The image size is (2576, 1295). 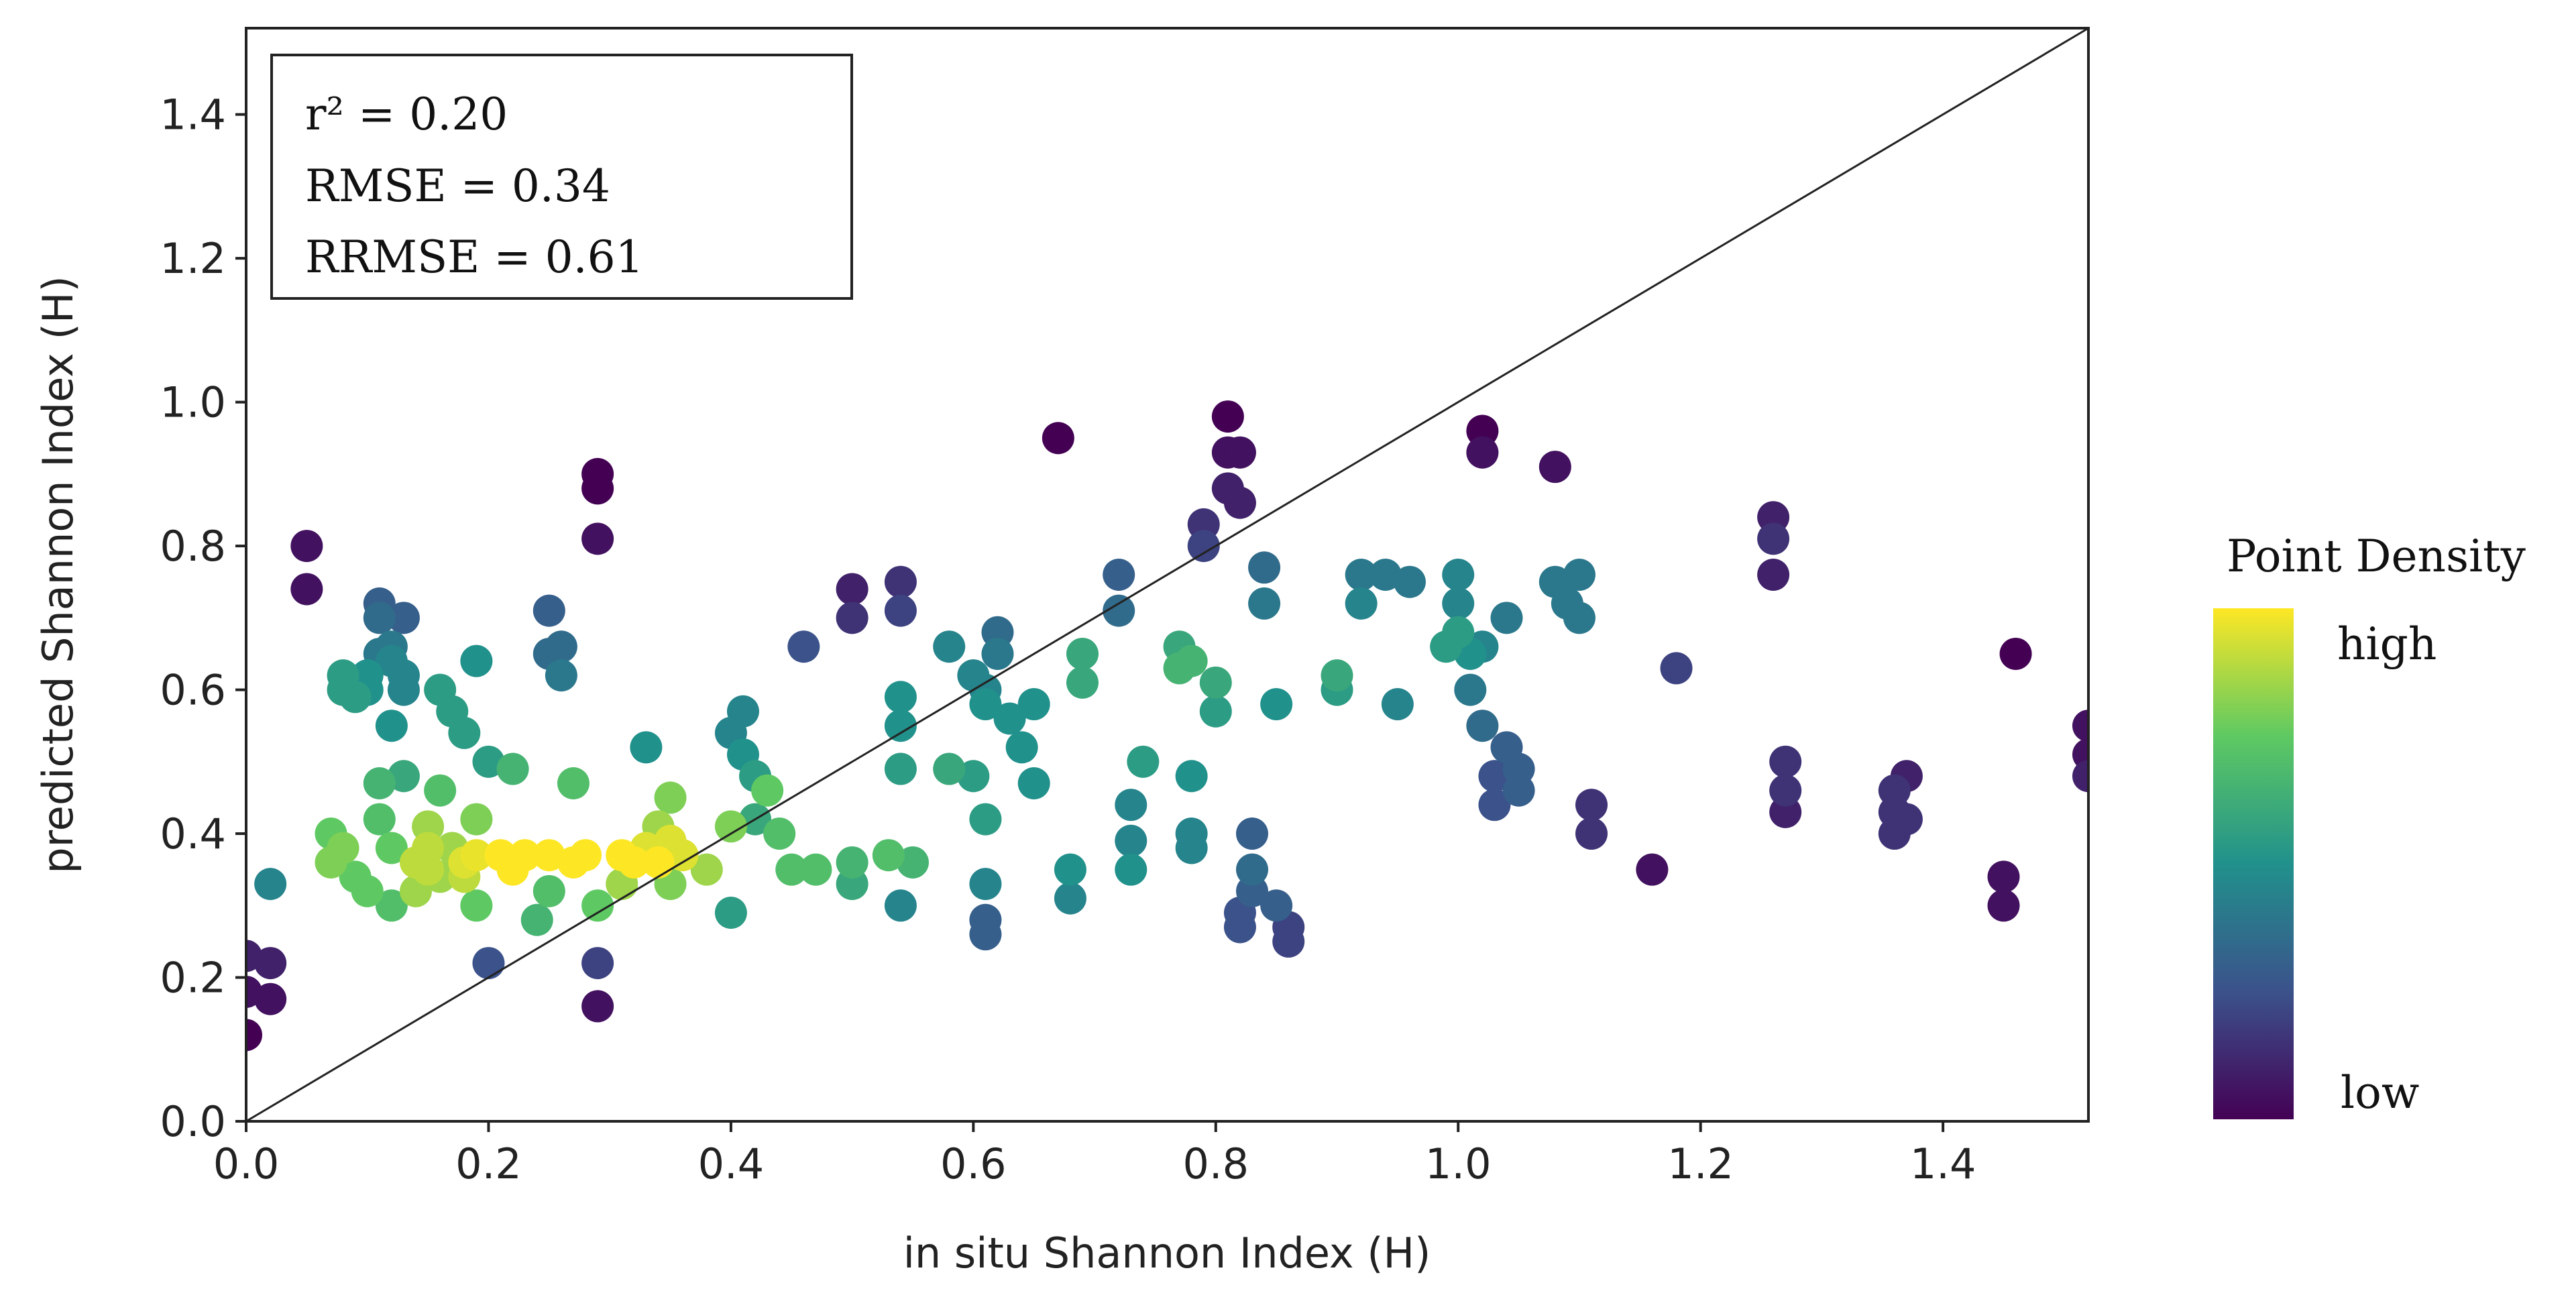 What do you see at coordinates (1215, 1163) in the screenshot?
I see `x-tick-label: 0.8` at bounding box center [1215, 1163].